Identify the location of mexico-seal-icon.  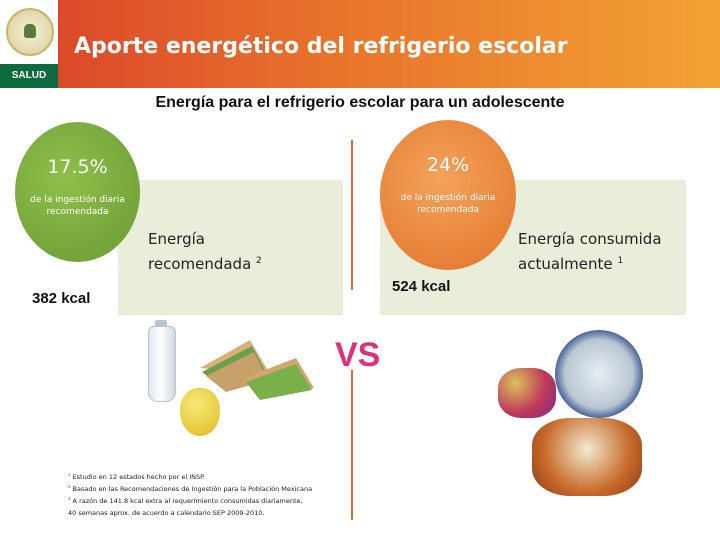
(30, 32).